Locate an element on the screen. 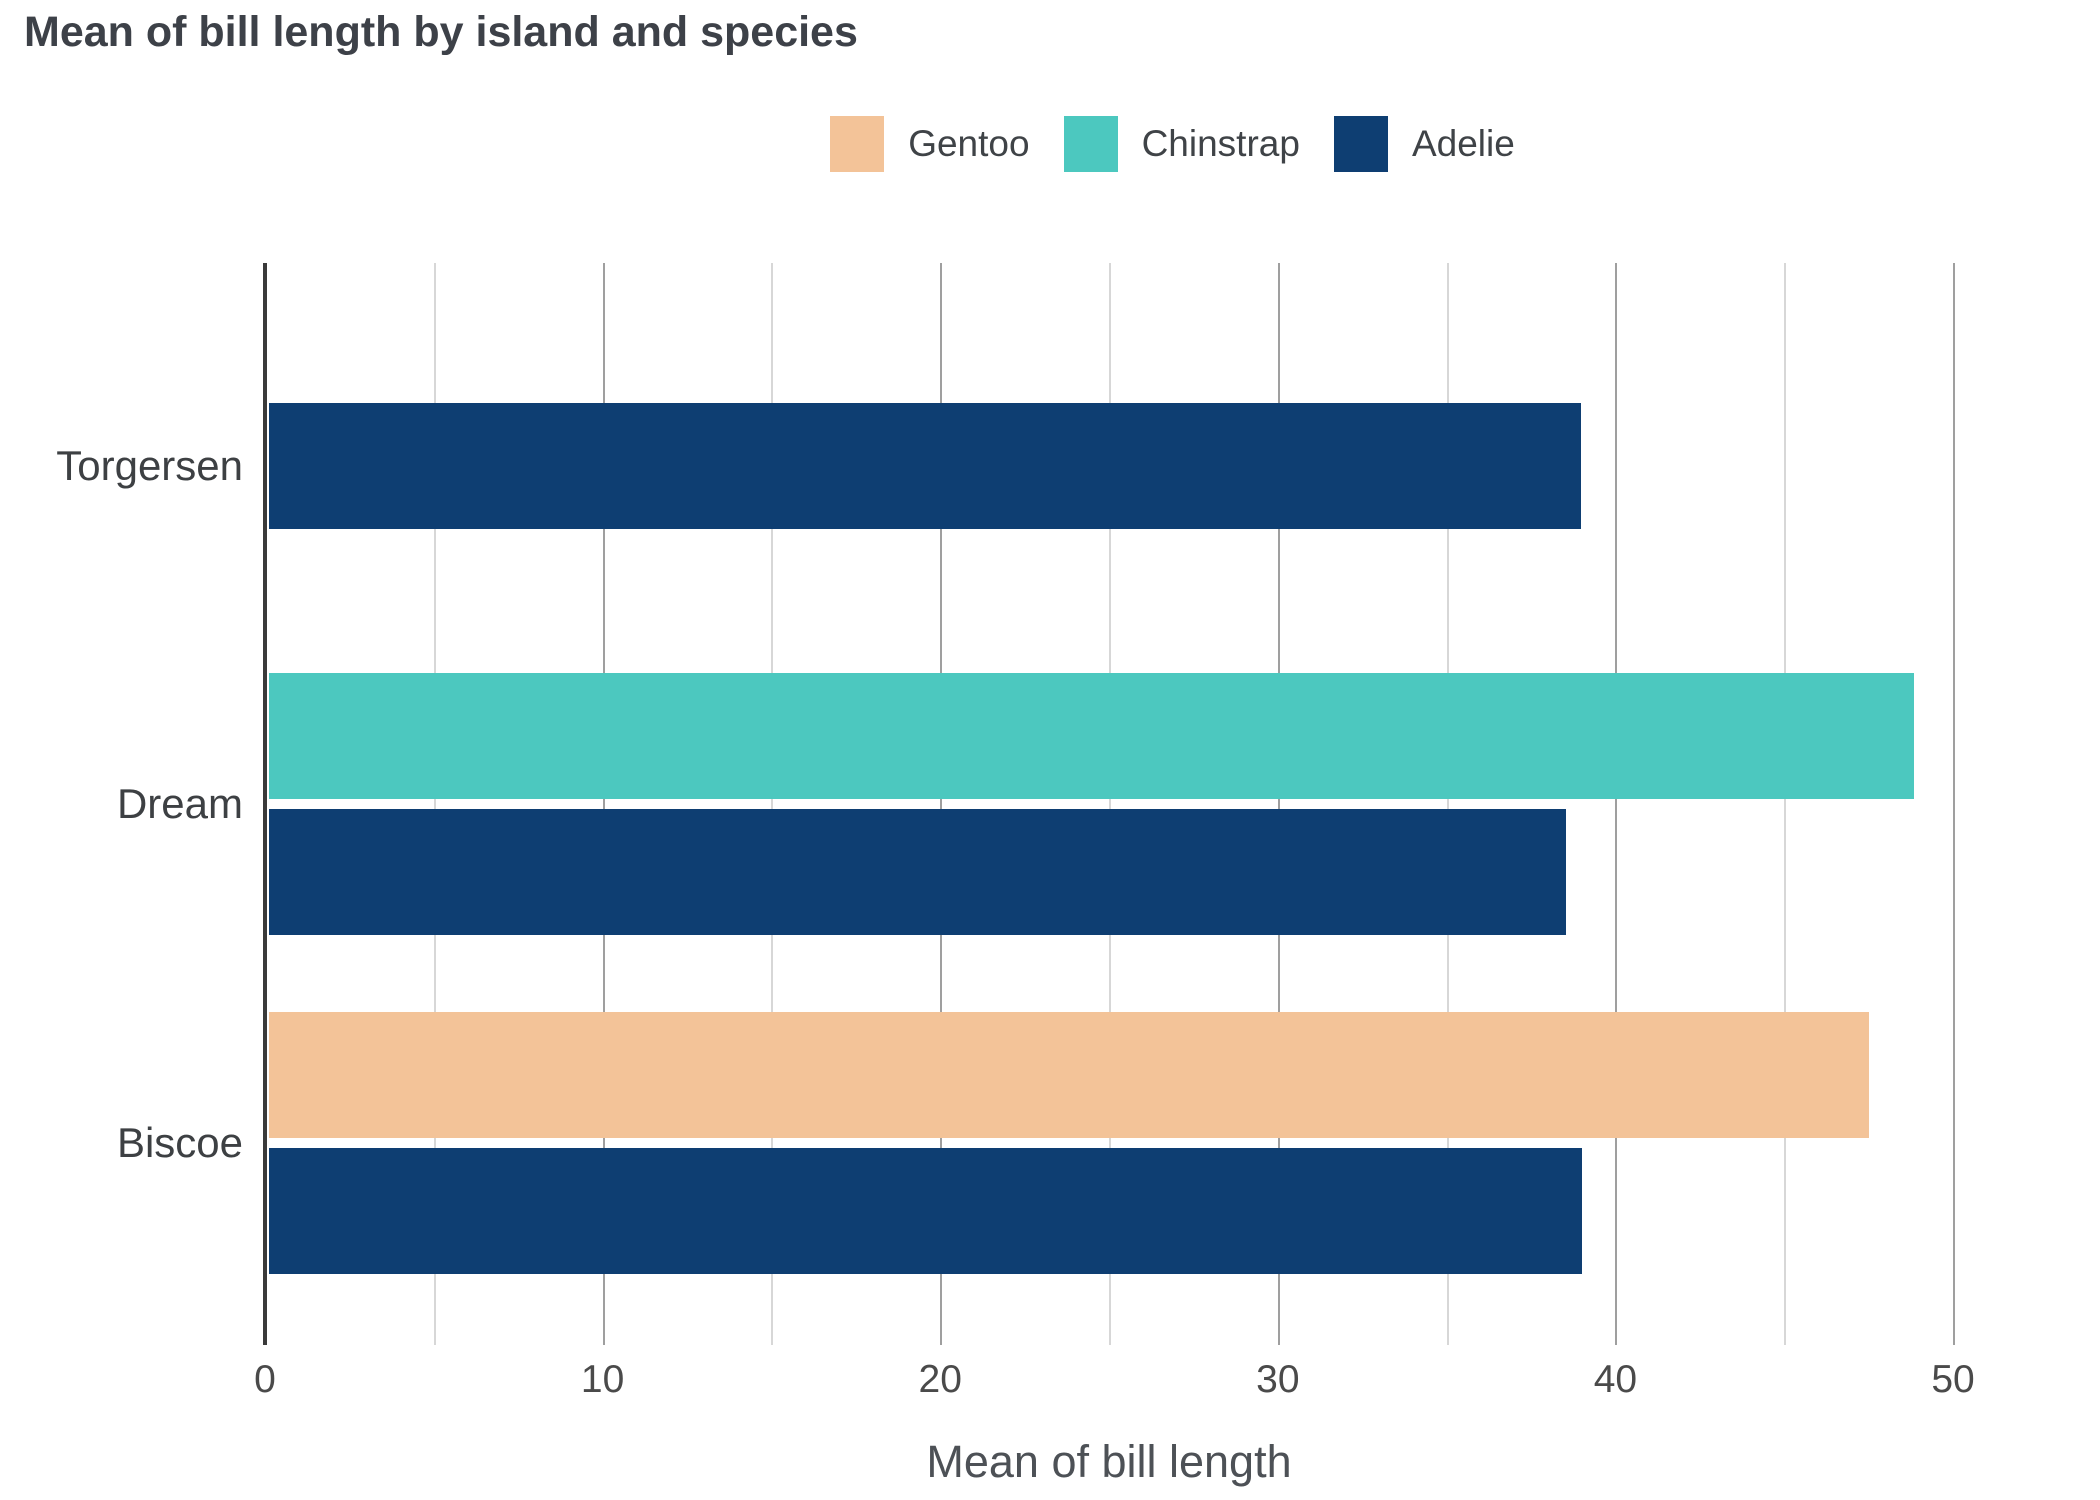  bar-dream-chinstrap is located at coordinates (1091, 736).